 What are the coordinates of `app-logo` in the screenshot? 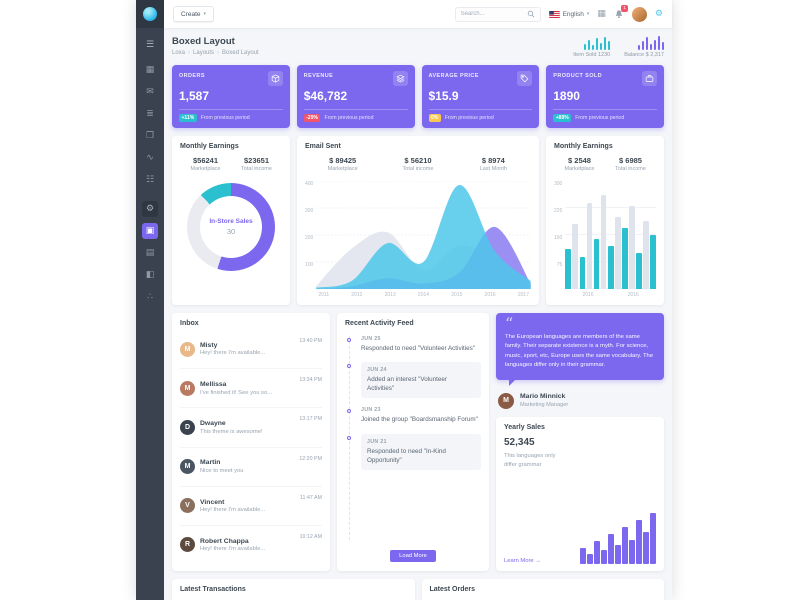 It's located at (150, 14).